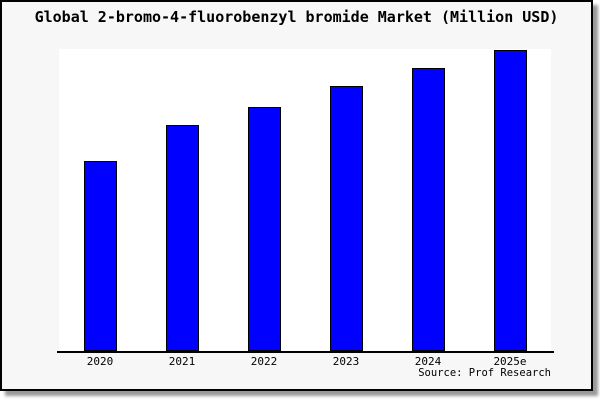 The image size is (600, 400). I want to click on bar-2024, so click(428, 209).